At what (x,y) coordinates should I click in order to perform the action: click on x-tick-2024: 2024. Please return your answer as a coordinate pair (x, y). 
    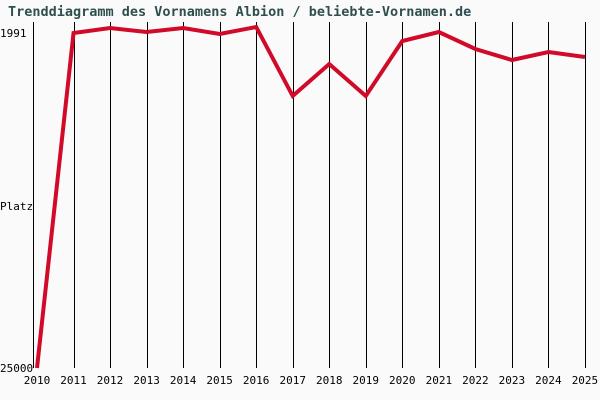
    Looking at the image, I should click on (548, 380).